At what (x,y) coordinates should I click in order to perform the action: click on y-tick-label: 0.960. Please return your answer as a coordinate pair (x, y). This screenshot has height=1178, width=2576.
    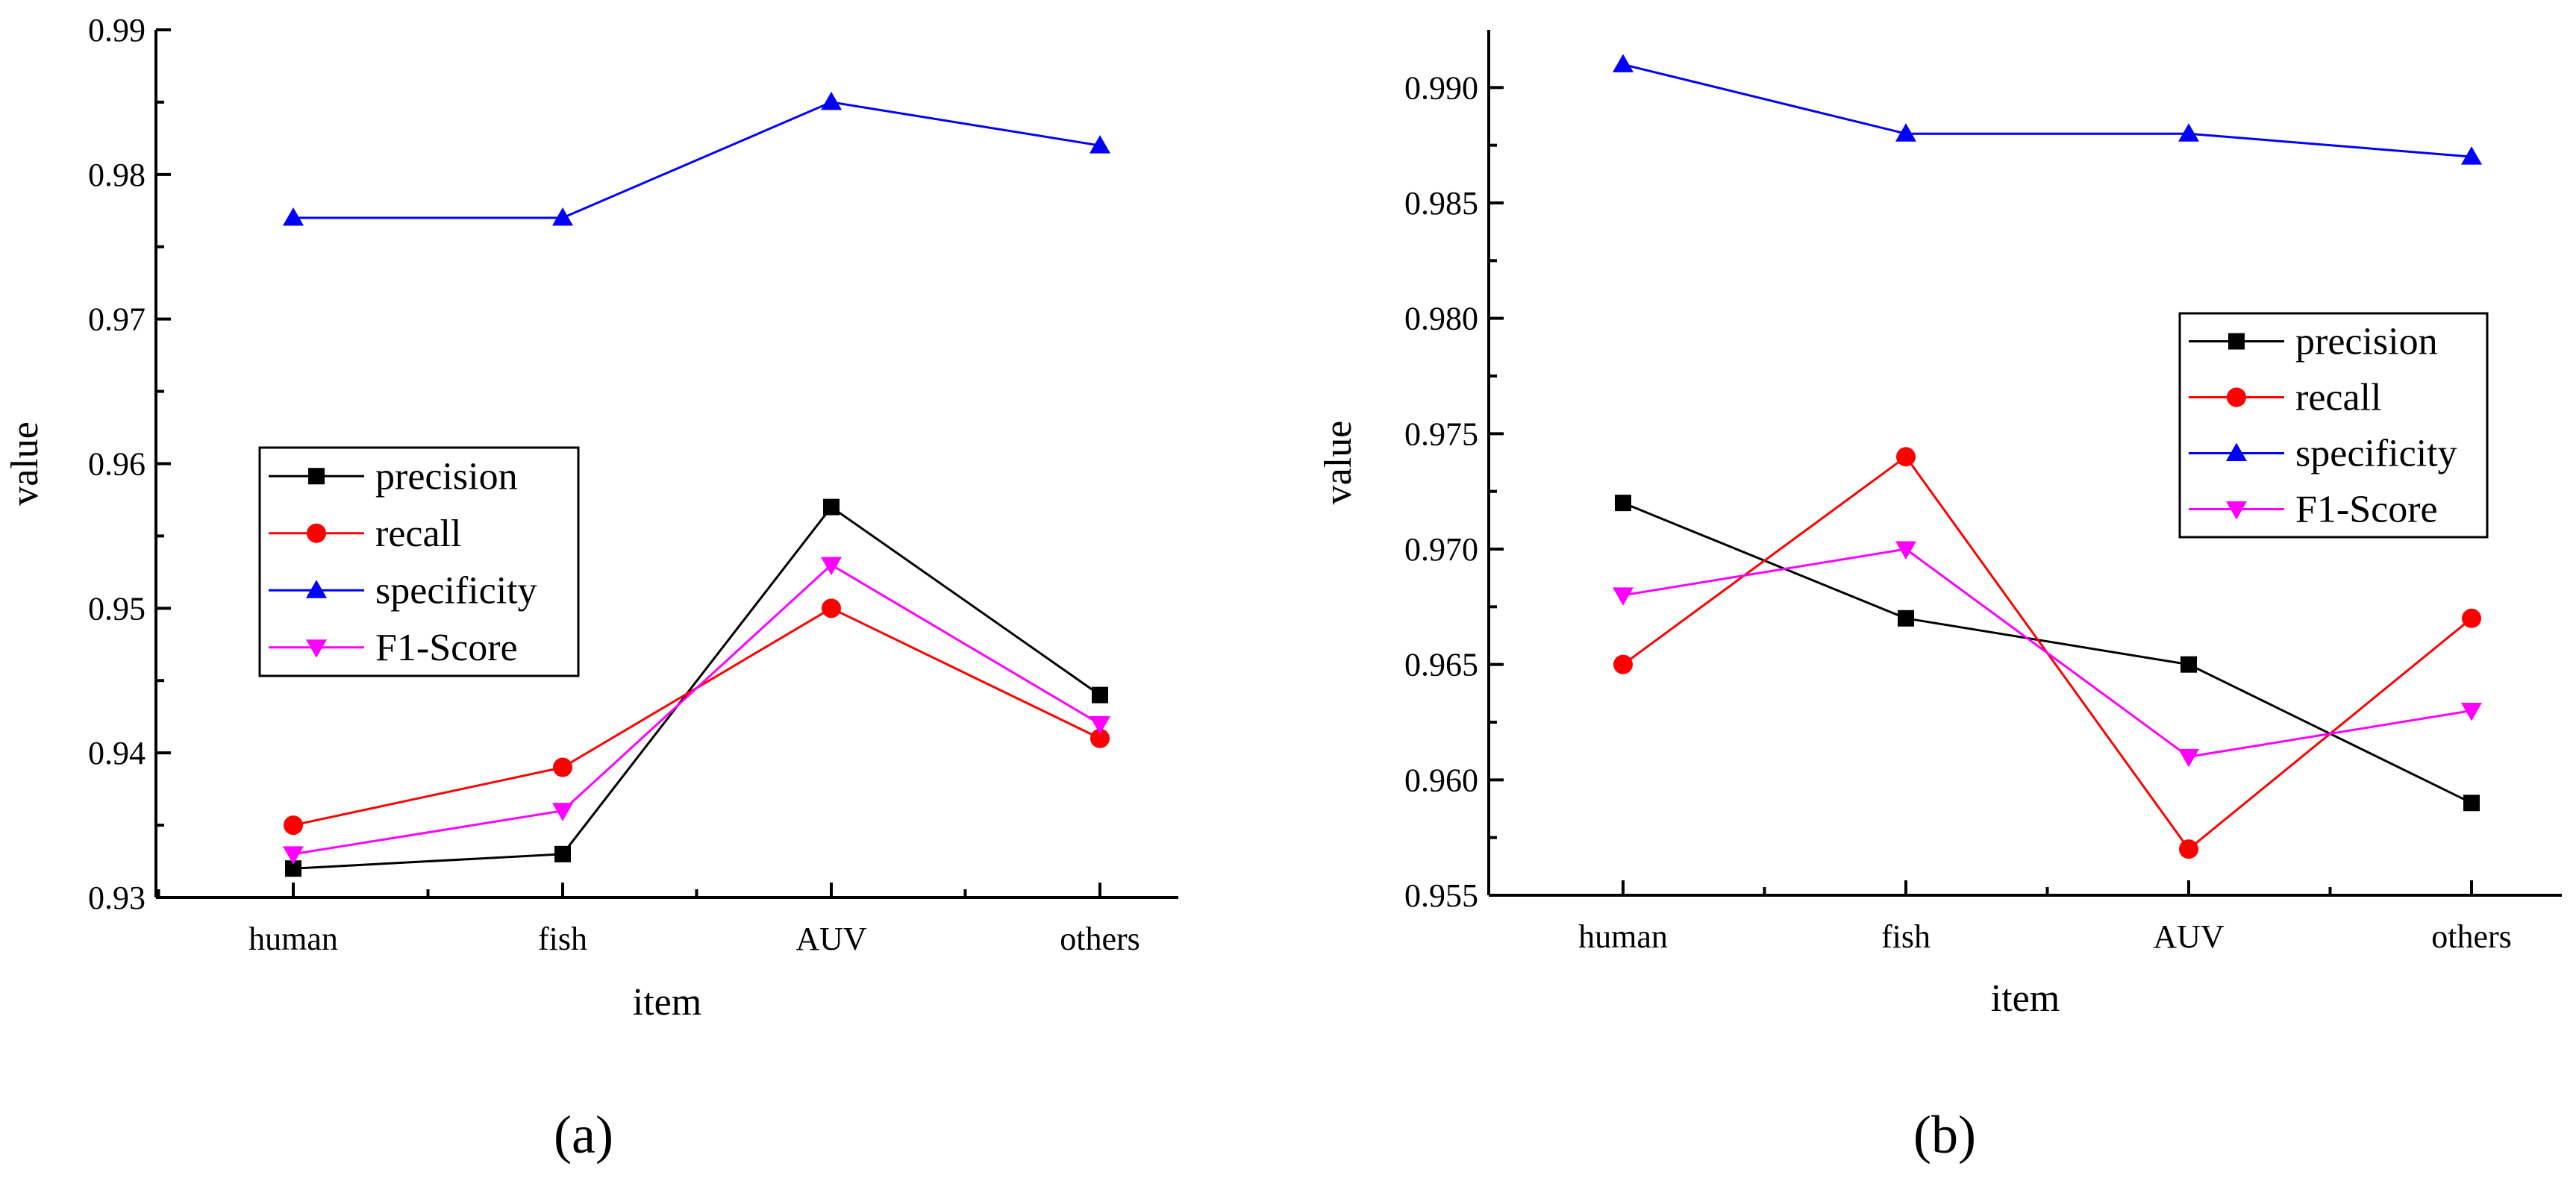
    Looking at the image, I should click on (1441, 780).